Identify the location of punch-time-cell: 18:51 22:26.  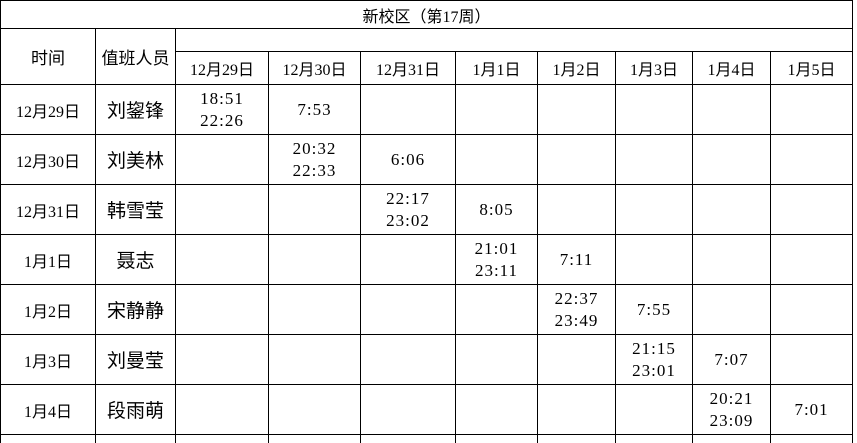
(222, 109).